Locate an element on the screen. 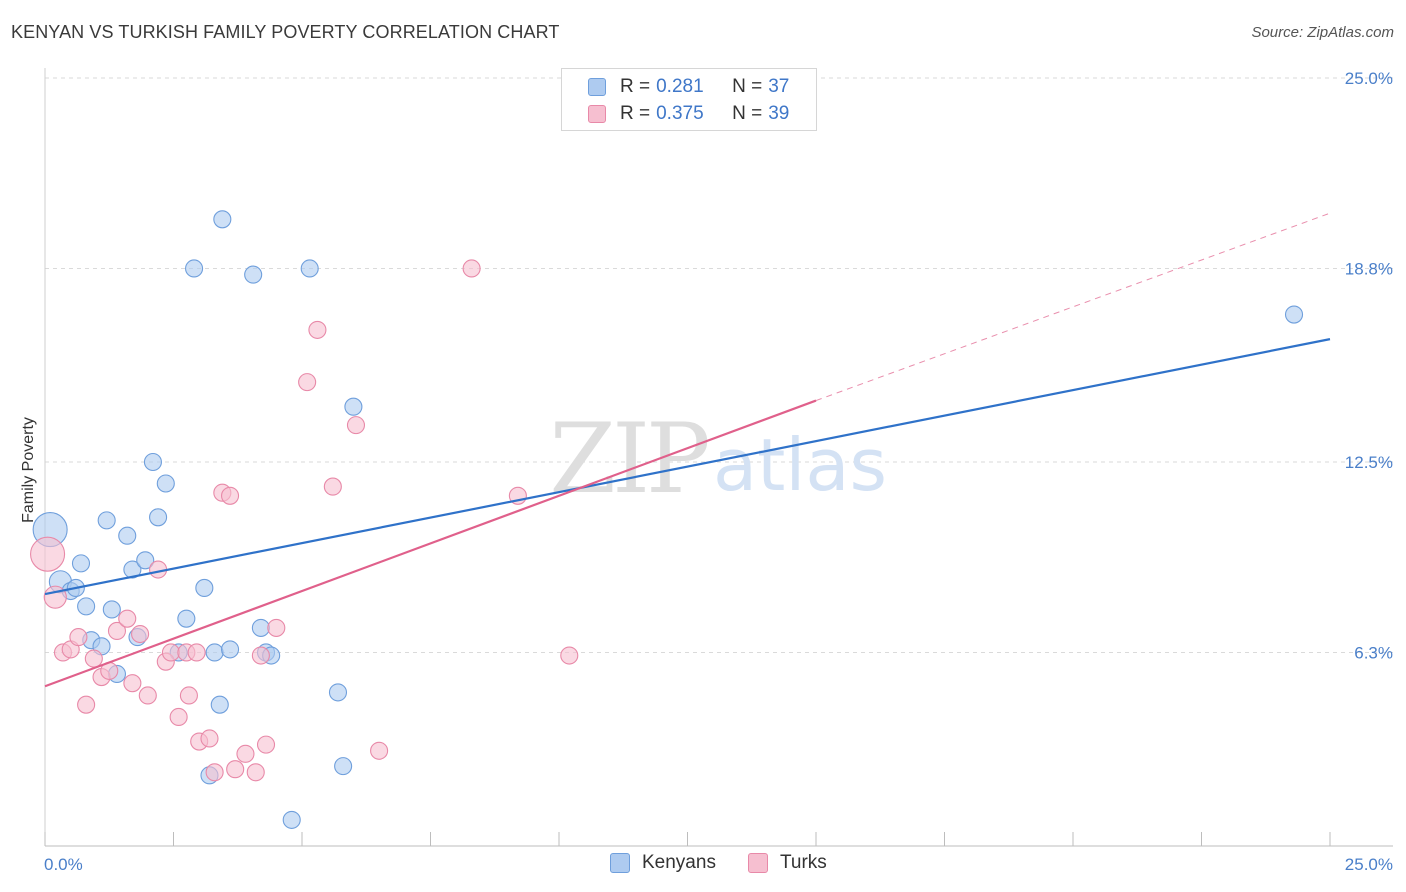 The width and height of the screenshot is (1406, 892). x-tick-label: 25.0% is located at coordinates (1369, 864).